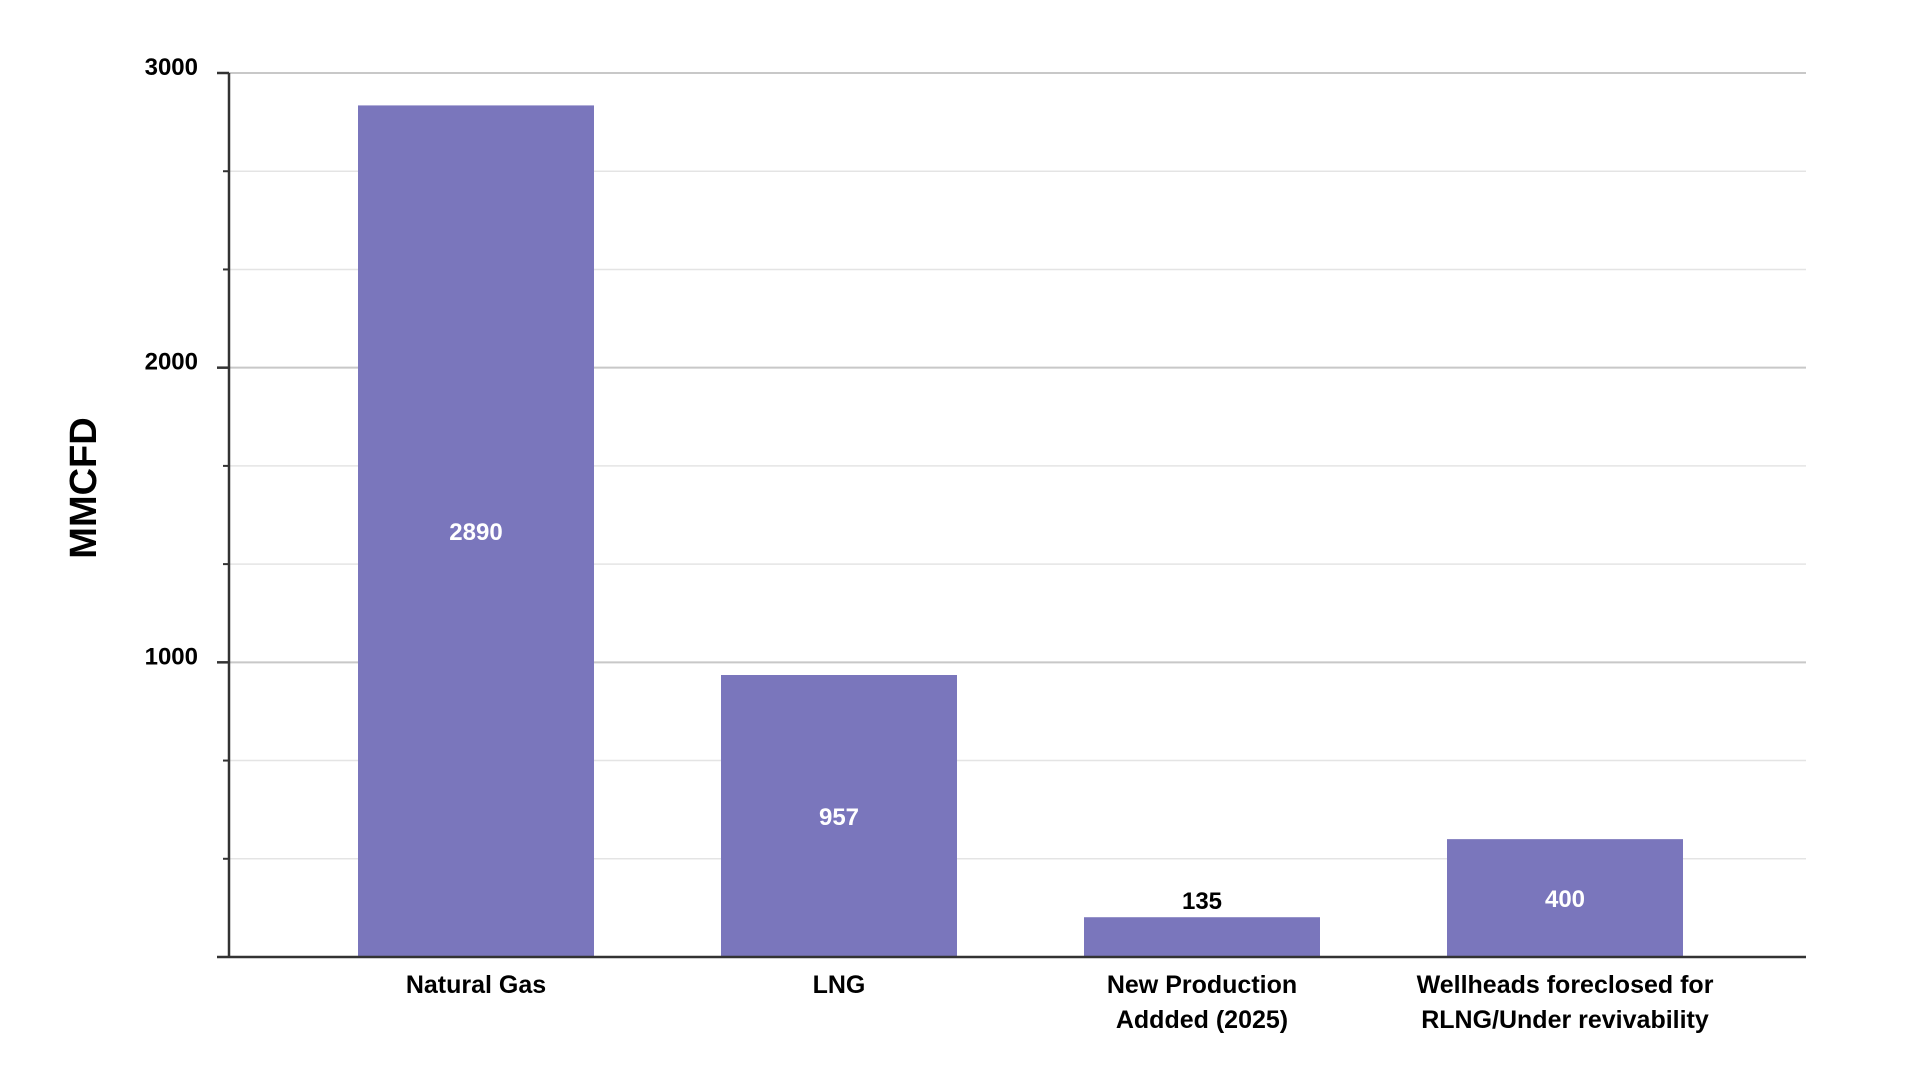  I want to click on x-tick-label-line: Addded (2025), so click(1202, 1020).